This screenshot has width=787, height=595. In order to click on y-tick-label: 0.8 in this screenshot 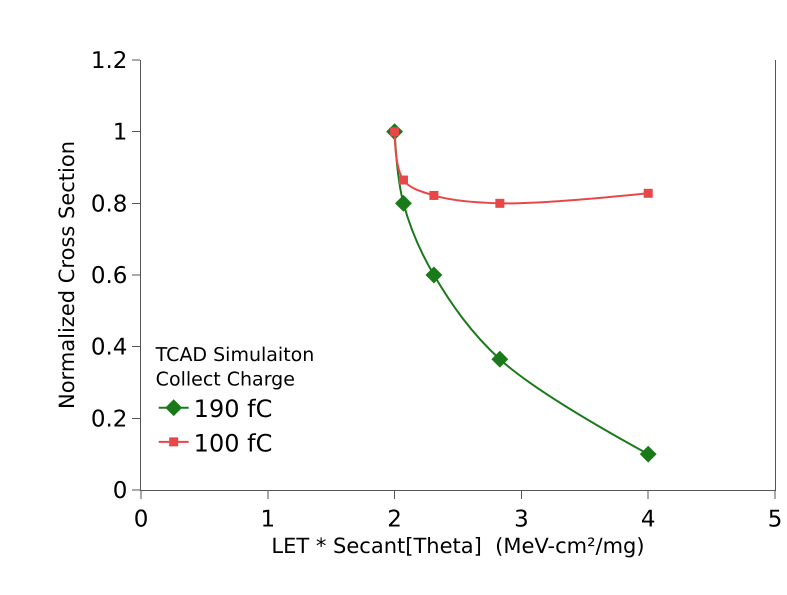, I will do `click(109, 204)`.